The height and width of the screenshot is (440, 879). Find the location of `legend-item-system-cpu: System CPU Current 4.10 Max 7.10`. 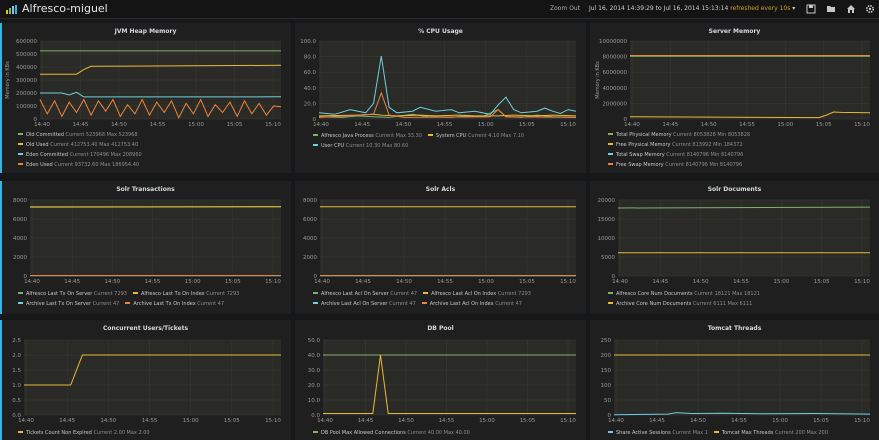

legend-item-system-cpu: System CPU Current 4.10 Max 7.10 is located at coordinates (475, 136).